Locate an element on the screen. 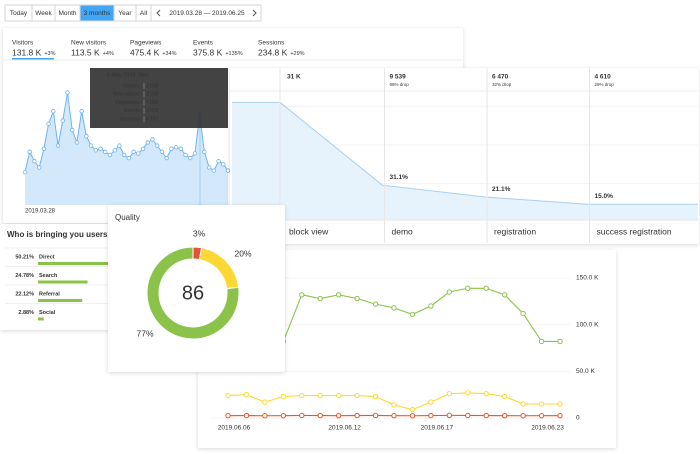 This screenshot has width=700, height=454. tooltip-value: 4 167 is located at coordinates (152, 120).